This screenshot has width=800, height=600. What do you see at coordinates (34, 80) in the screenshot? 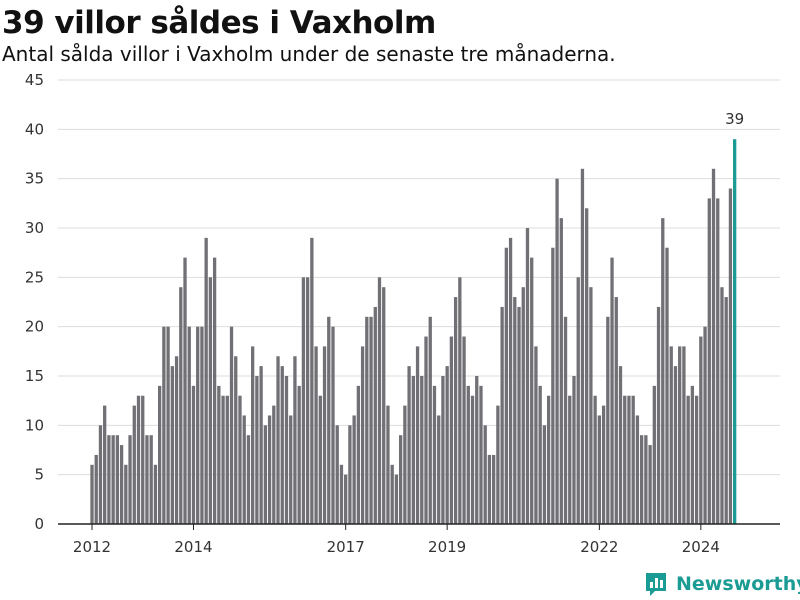
I see `y-tick-label: 45` at bounding box center [34, 80].